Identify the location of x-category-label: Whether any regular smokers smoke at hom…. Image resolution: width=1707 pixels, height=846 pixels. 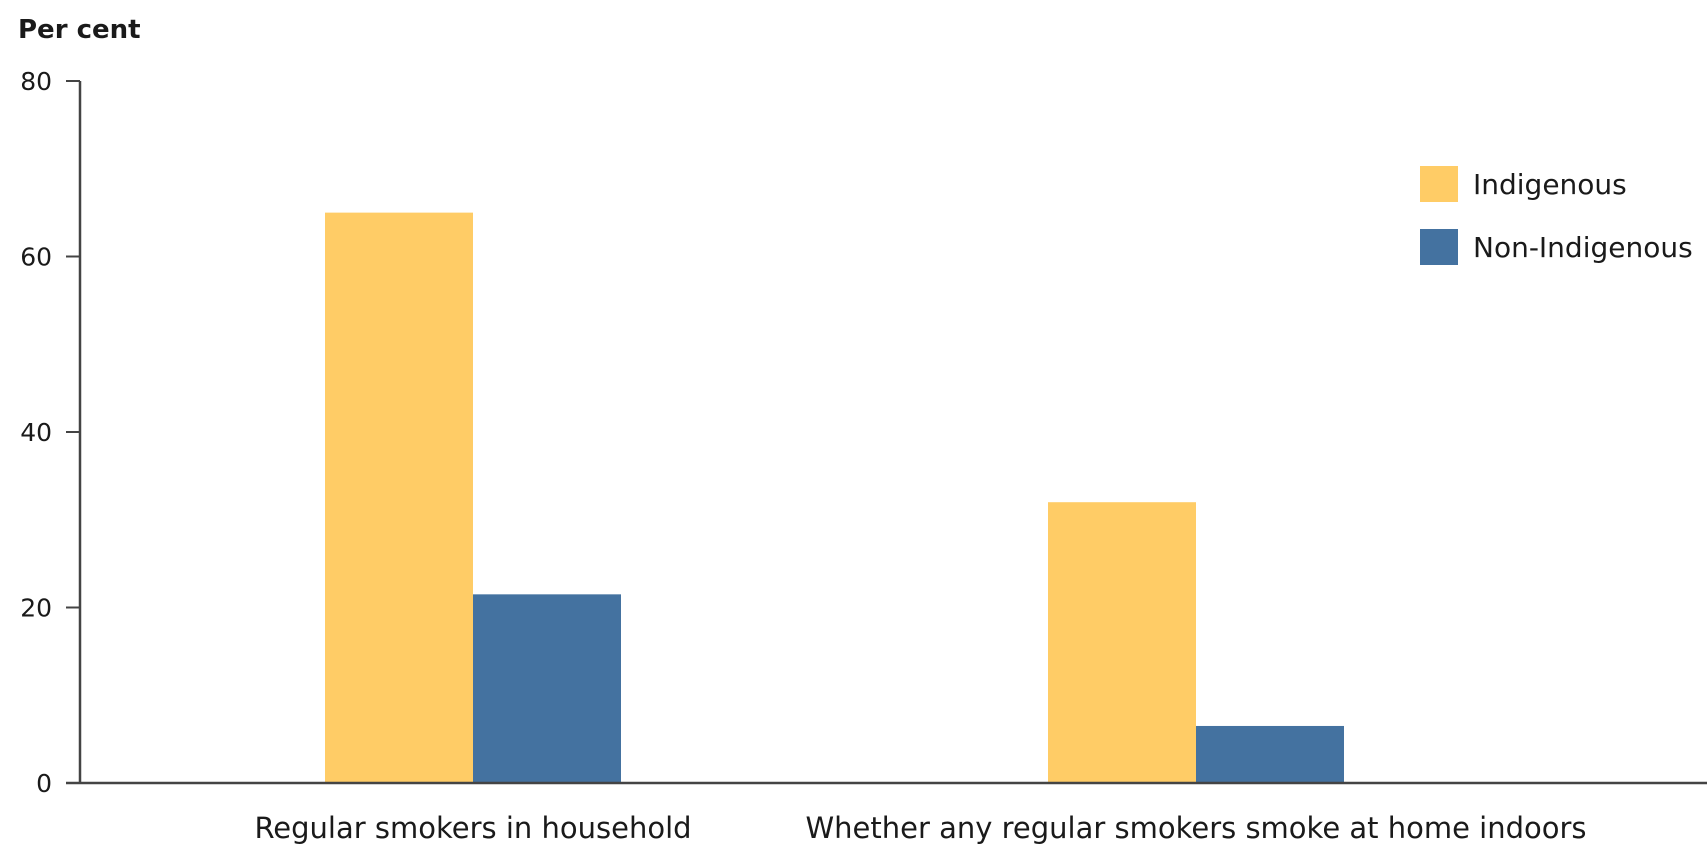
(1195, 828).